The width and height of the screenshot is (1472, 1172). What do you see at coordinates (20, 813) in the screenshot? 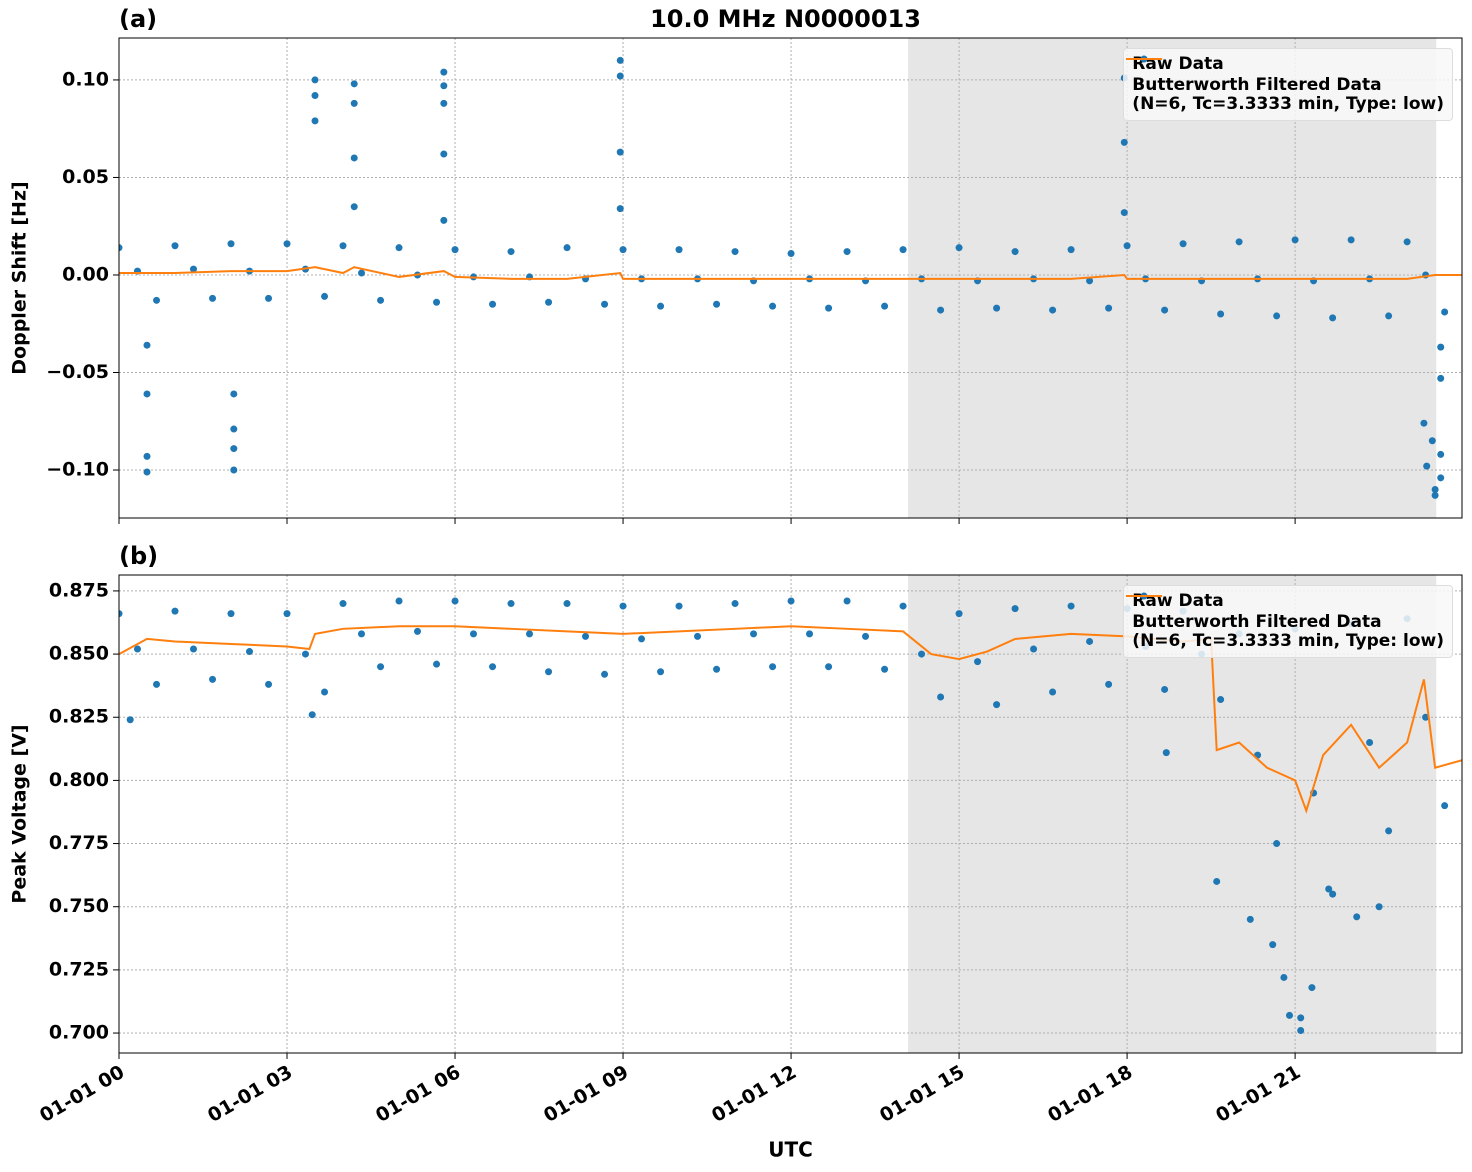
I see `y-axis-label: Peak Voltage [V]` at bounding box center [20, 813].